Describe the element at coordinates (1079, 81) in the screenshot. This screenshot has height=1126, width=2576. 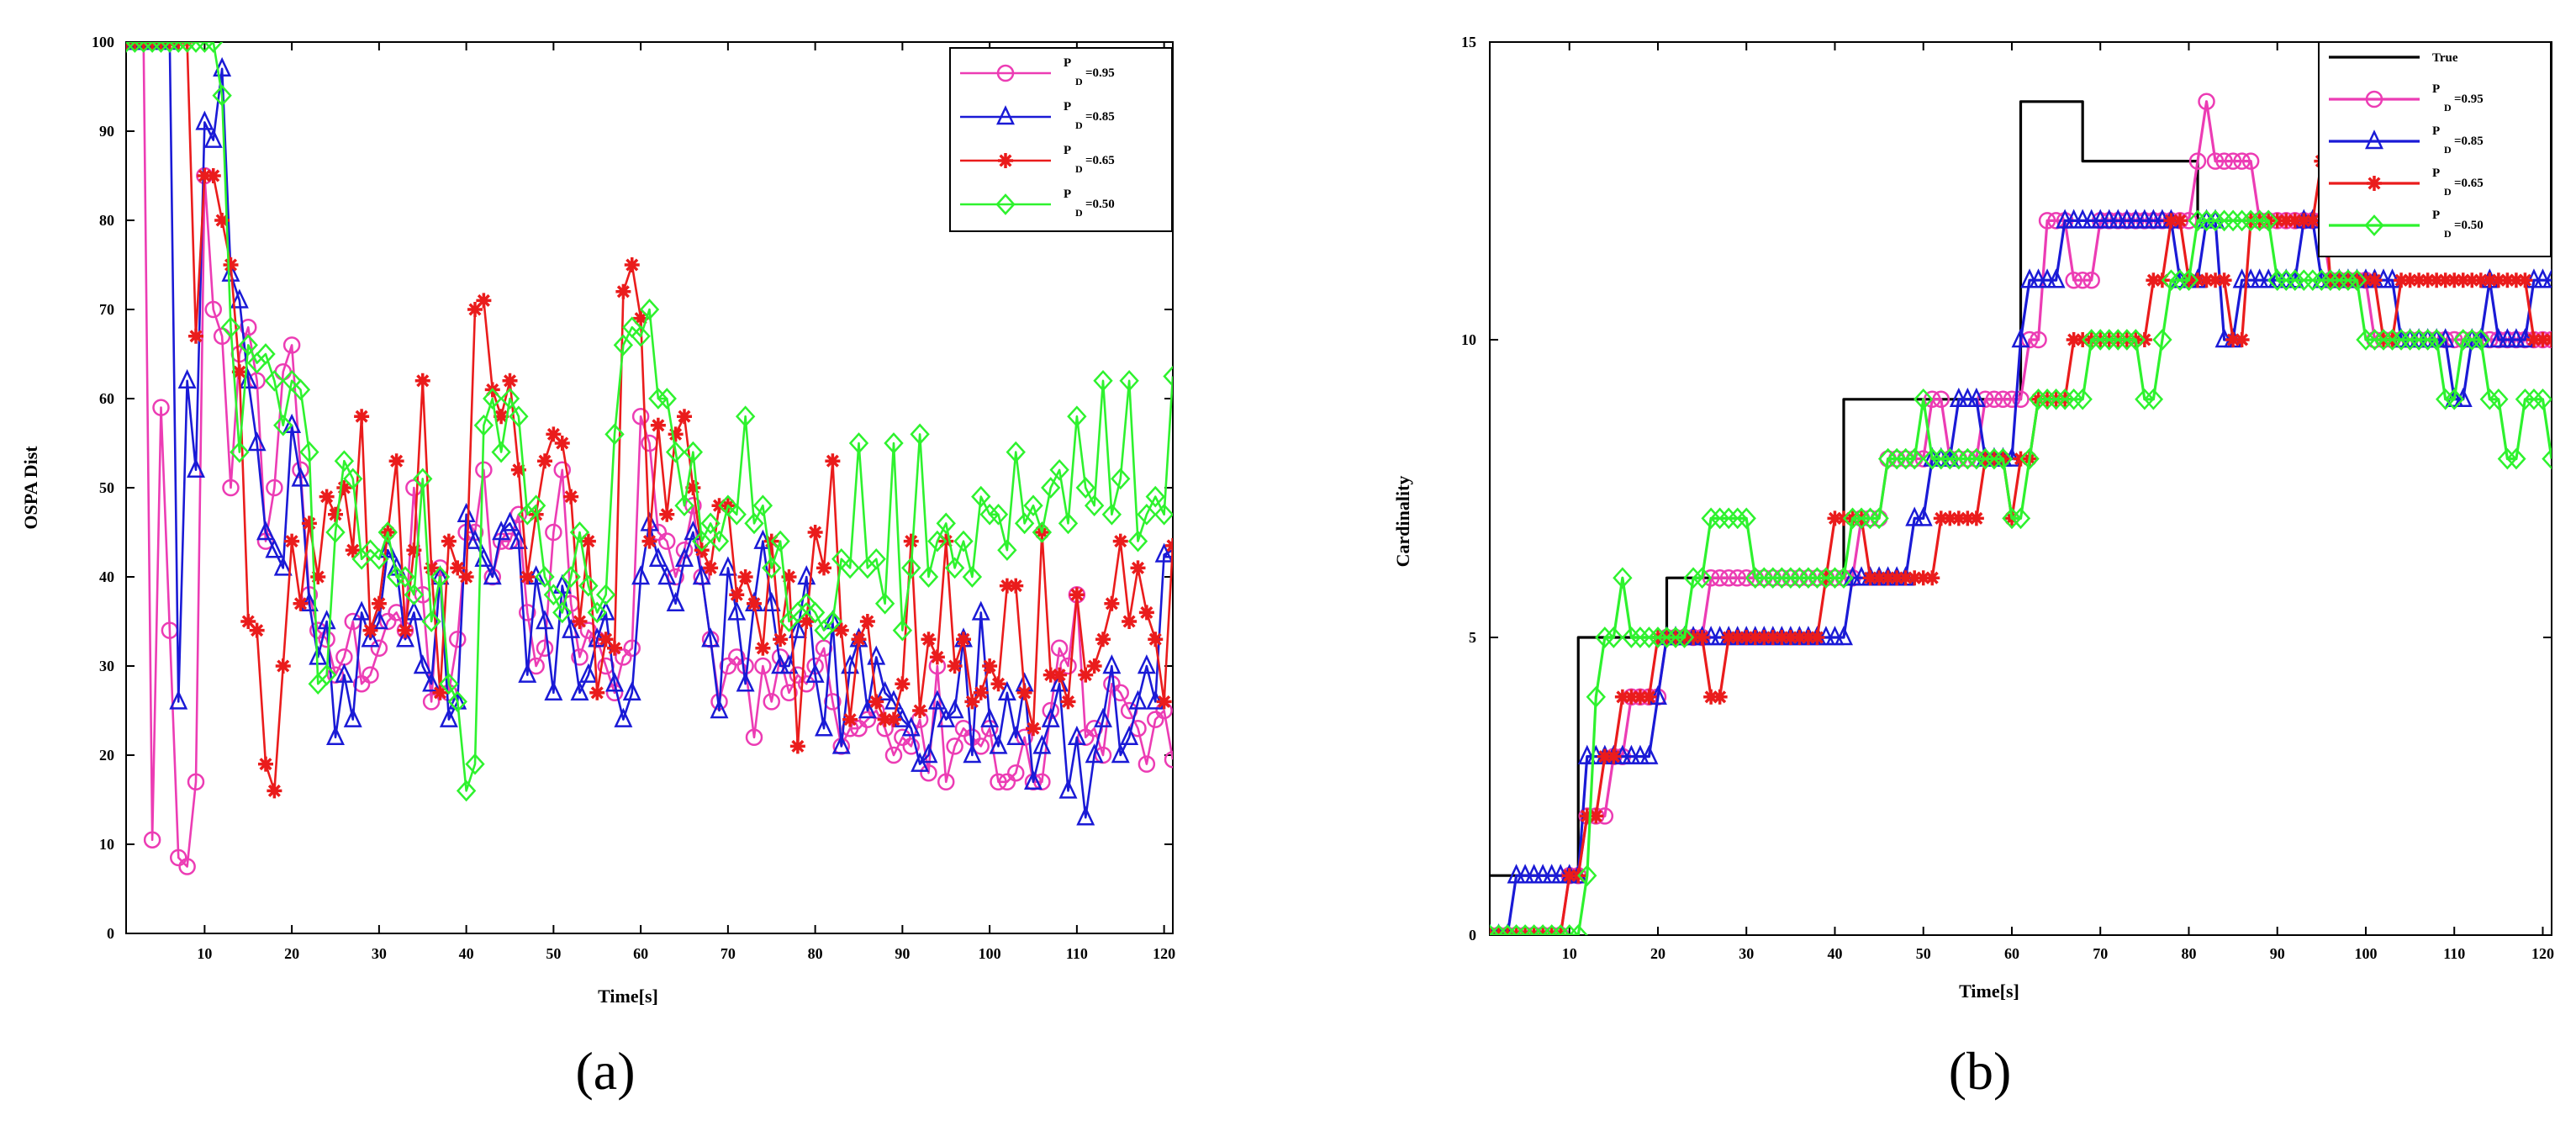
I see `chart-a-legend-sub: D` at that location.